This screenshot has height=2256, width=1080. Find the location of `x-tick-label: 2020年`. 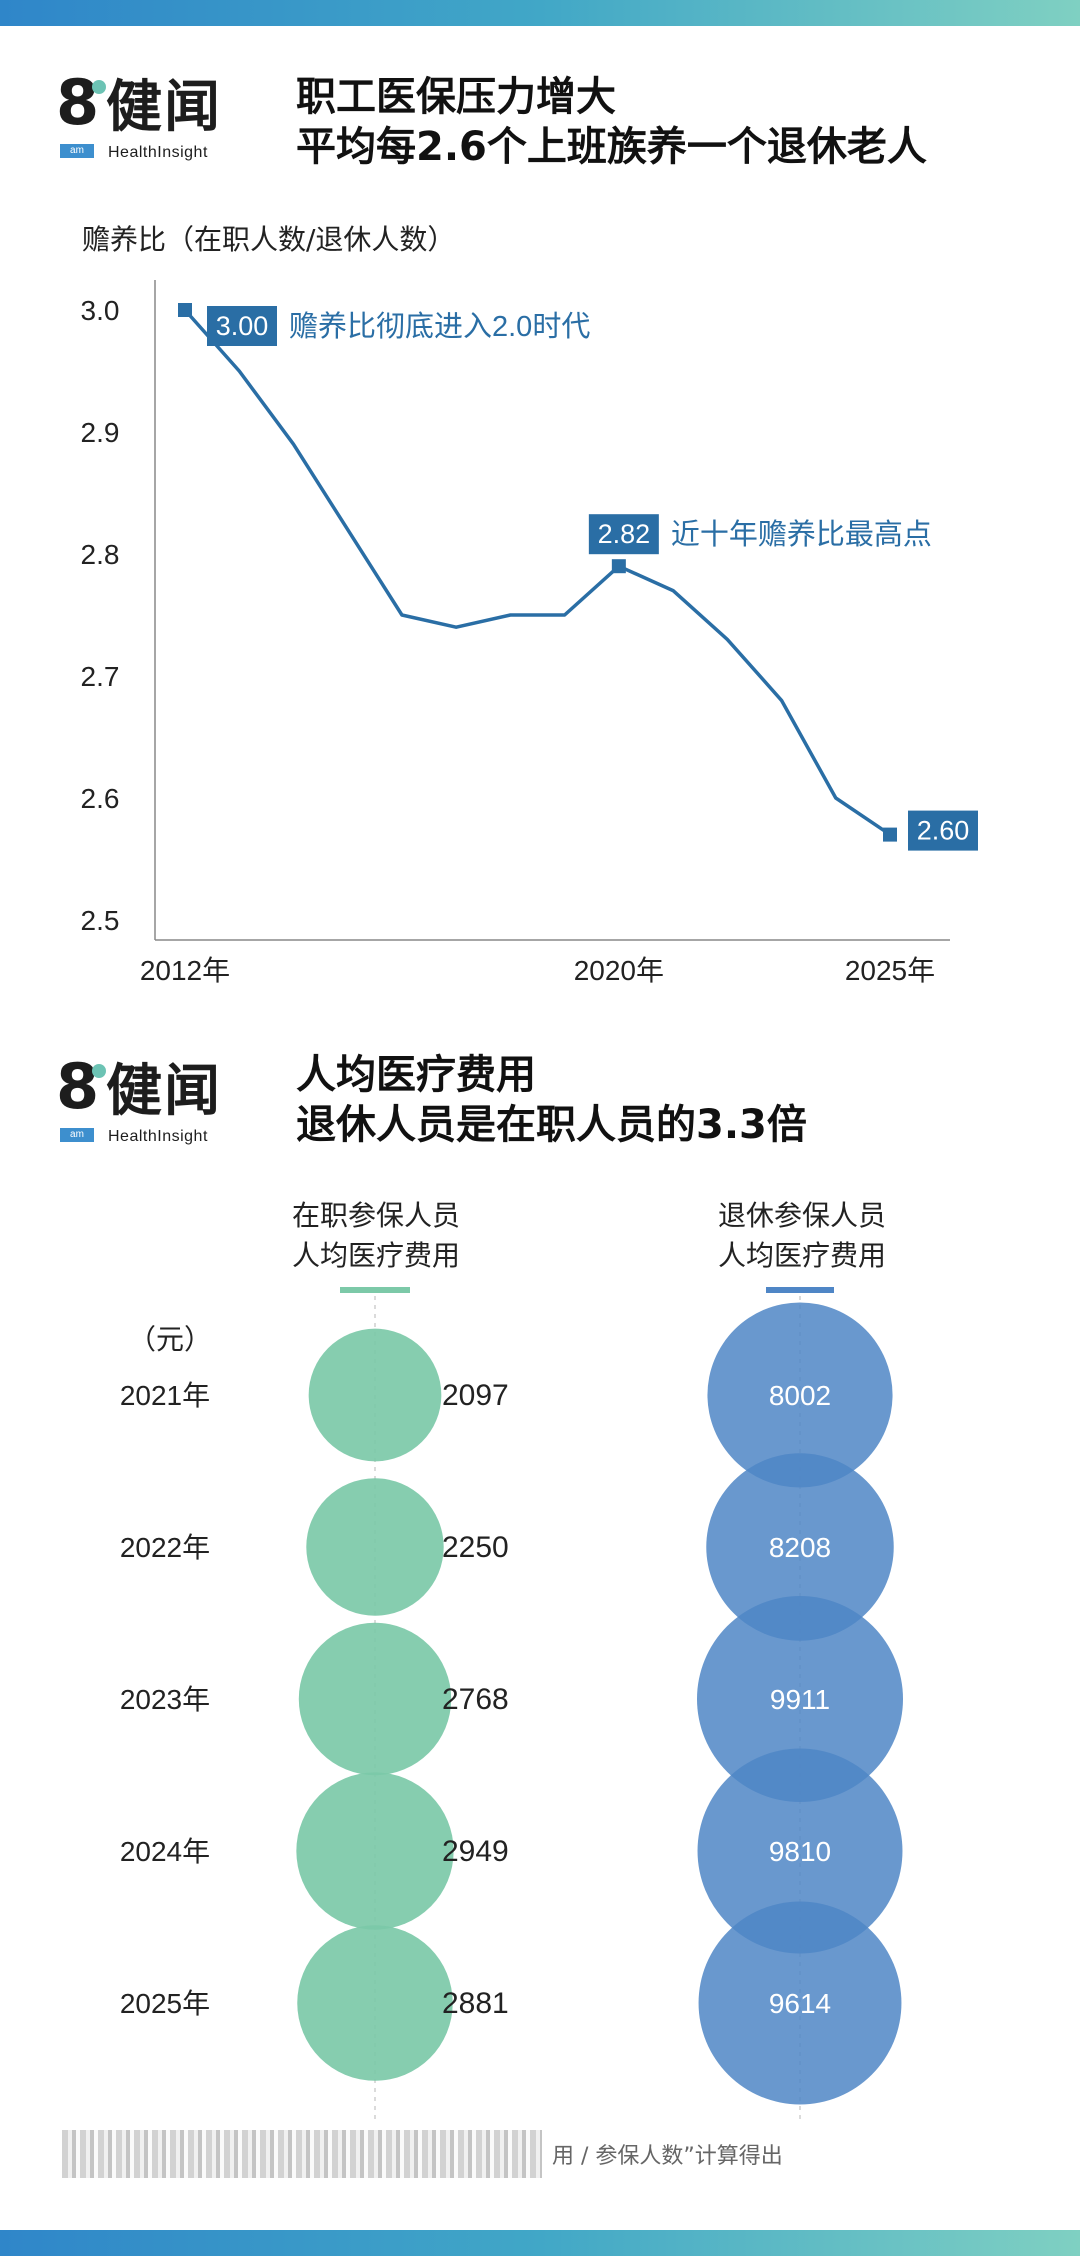

x-tick-label: 2020年 is located at coordinates (619, 970).